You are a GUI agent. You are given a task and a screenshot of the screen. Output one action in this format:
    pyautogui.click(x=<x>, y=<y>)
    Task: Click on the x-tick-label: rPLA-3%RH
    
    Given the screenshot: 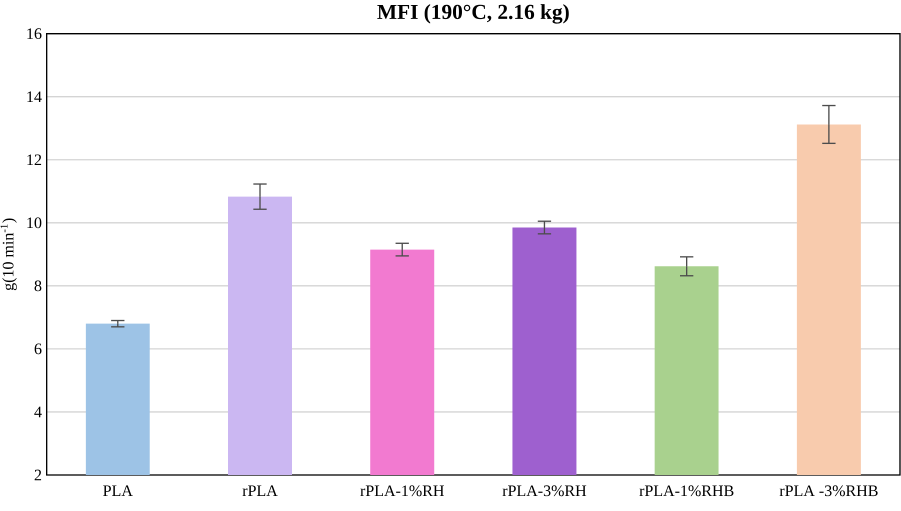 What is the action you would take?
    pyautogui.click(x=544, y=490)
    